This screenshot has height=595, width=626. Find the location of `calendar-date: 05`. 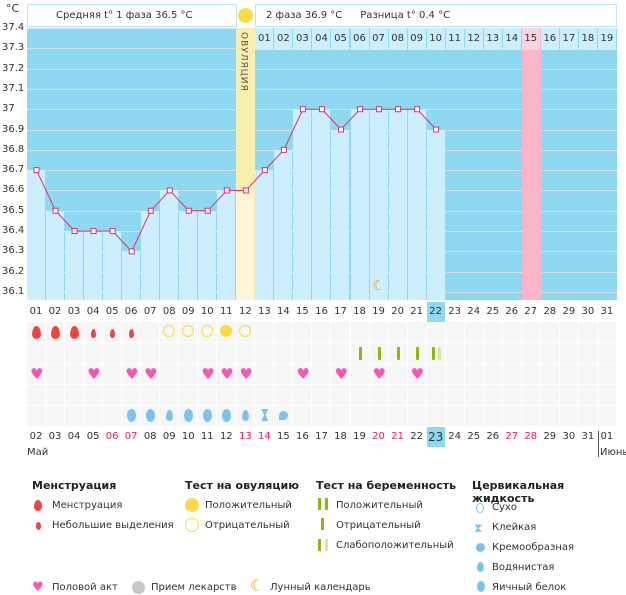

calendar-date: 05 is located at coordinates (93, 436).